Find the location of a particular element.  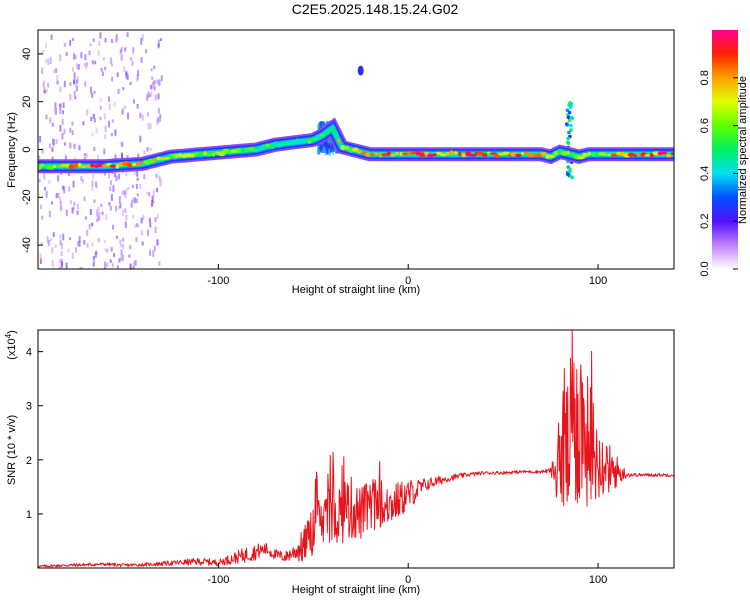

ridge-band is located at coordinates (356, 146).